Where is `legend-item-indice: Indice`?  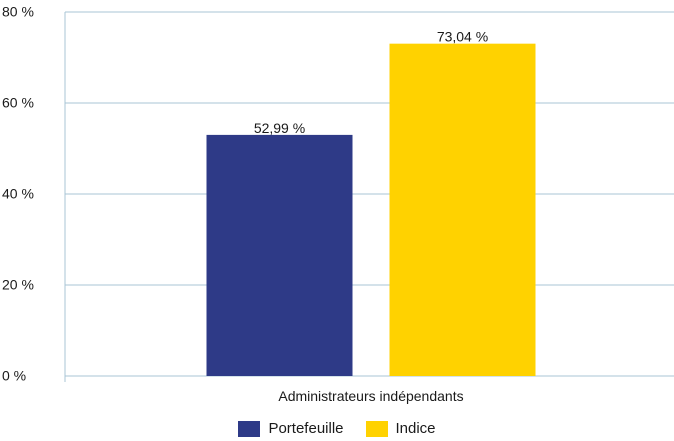 legend-item-indice: Indice is located at coordinates (400, 428).